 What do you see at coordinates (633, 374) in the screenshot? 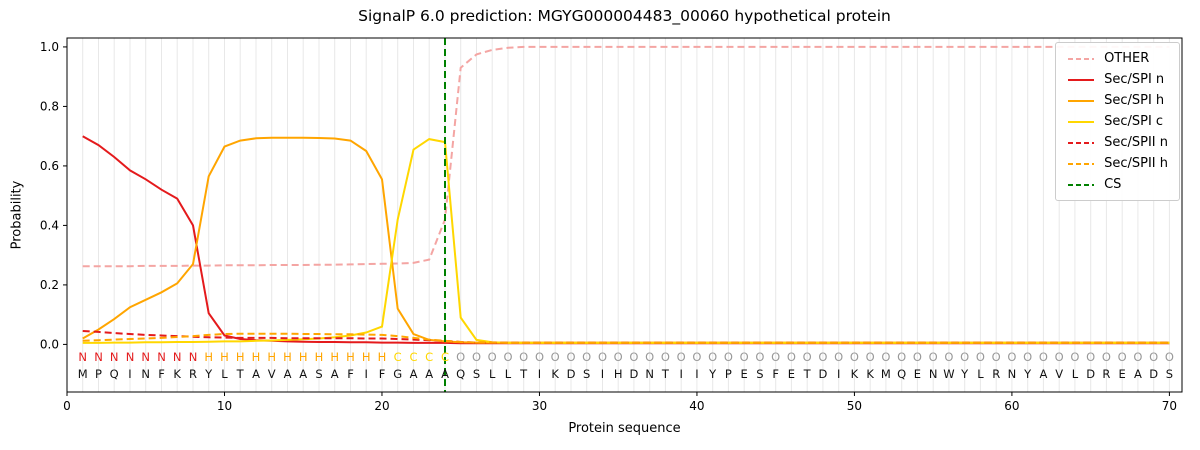
I see `svg-text: D` at bounding box center [633, 374].